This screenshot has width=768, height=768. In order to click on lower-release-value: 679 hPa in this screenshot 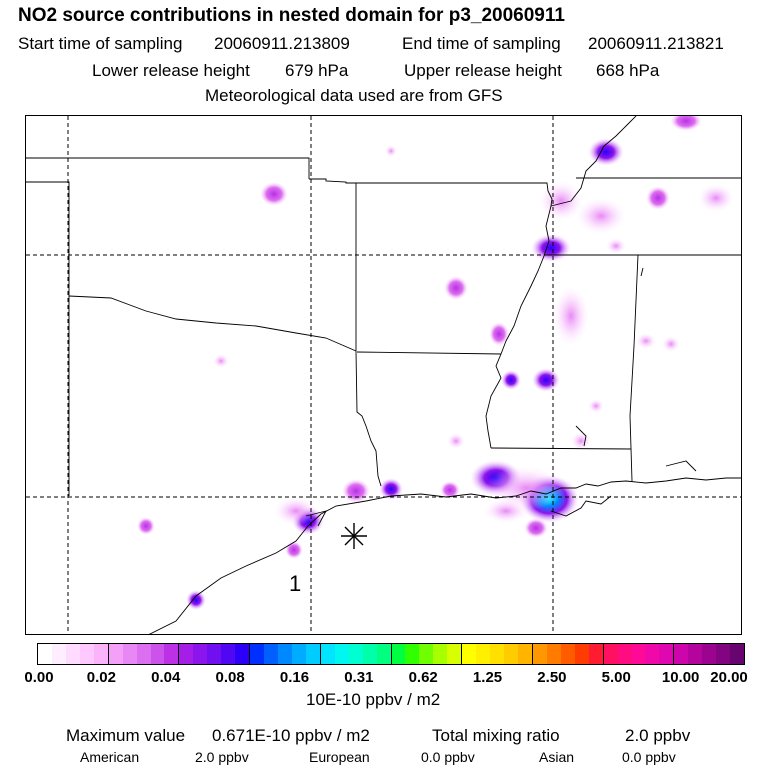, I will do `click(317, 70)`.